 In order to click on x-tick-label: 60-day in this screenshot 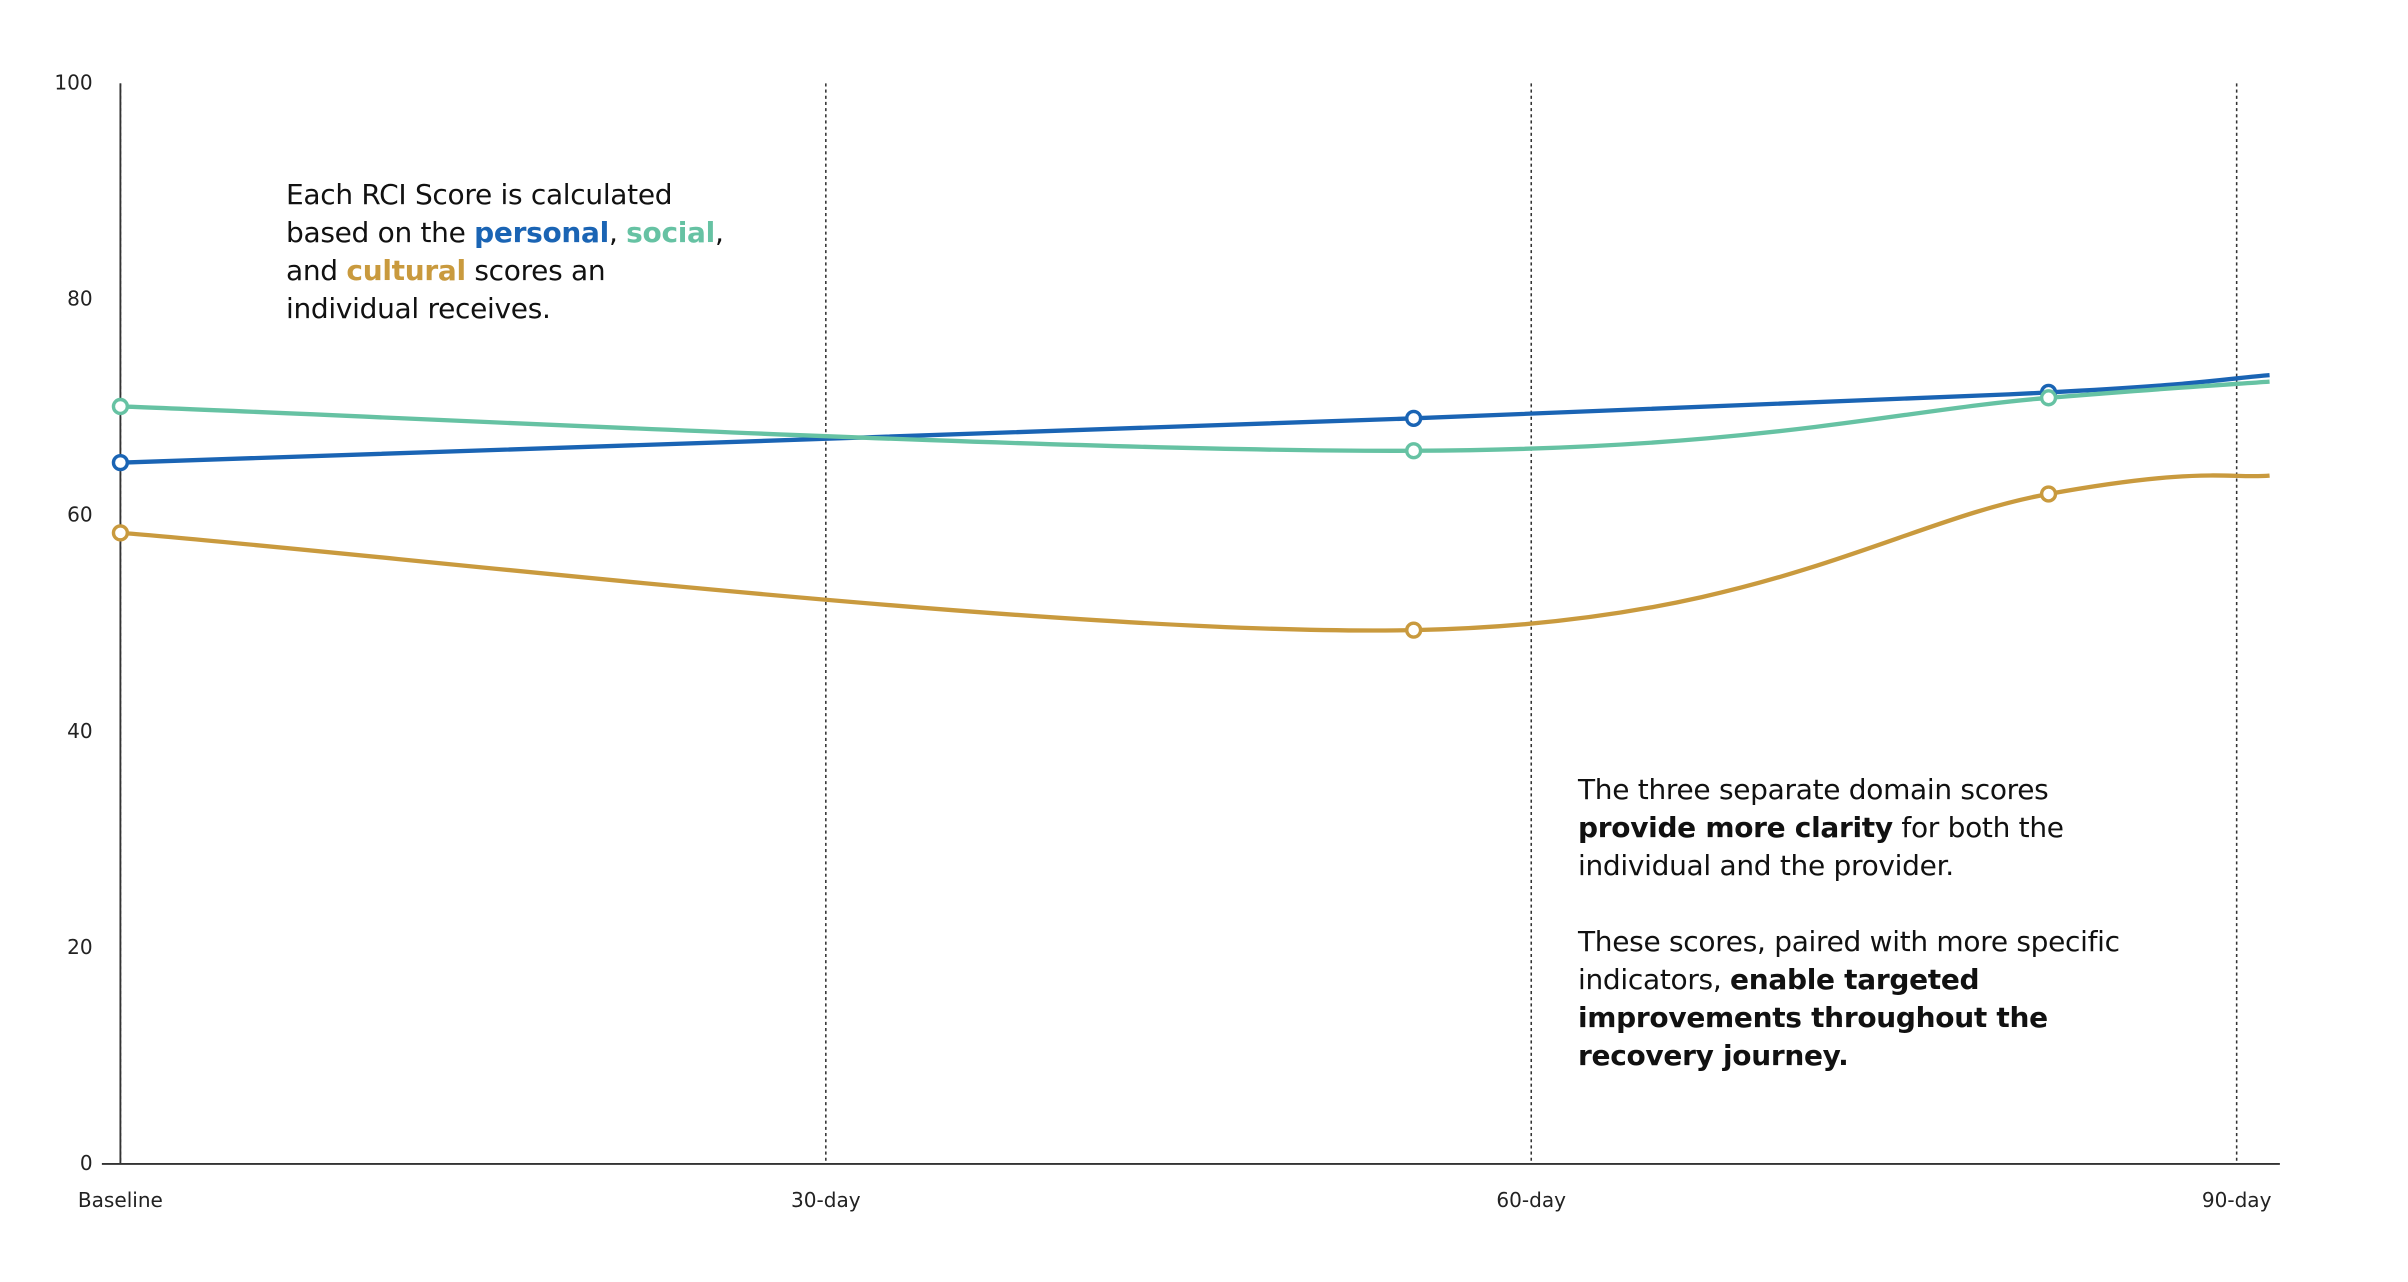, I will do `click(1531, 1200)`.